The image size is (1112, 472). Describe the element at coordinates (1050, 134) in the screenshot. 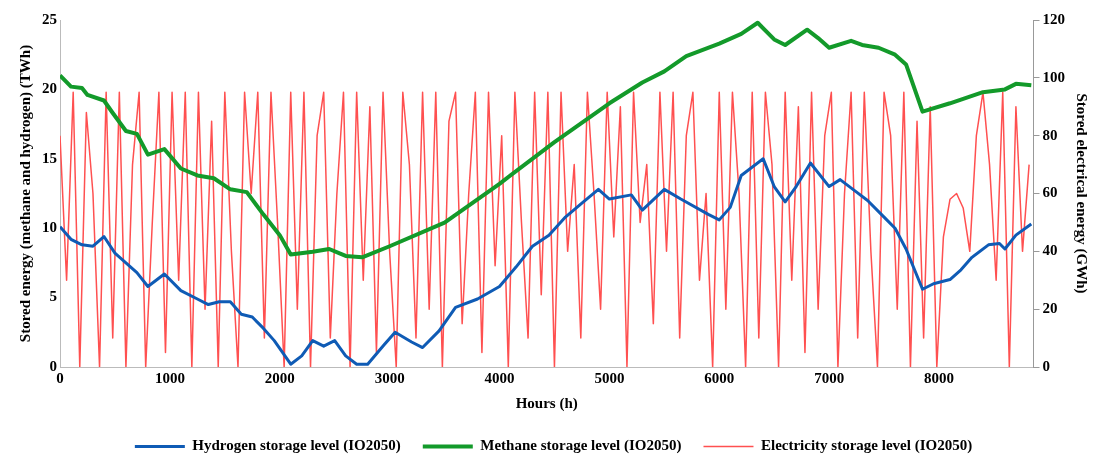

I see `y2-tick-label: 80` at that location.